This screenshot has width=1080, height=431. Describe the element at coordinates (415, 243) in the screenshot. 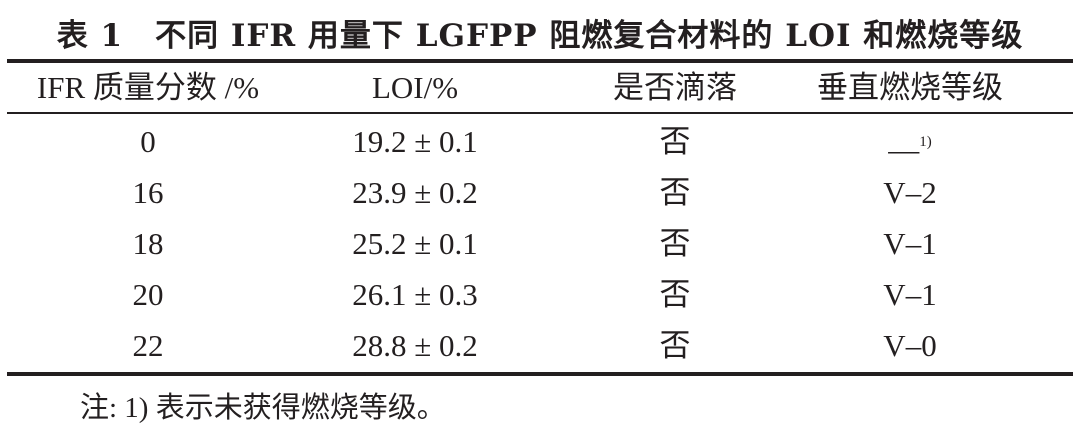

I see `cell-loi: 25.2 ± 0.1` at that location.